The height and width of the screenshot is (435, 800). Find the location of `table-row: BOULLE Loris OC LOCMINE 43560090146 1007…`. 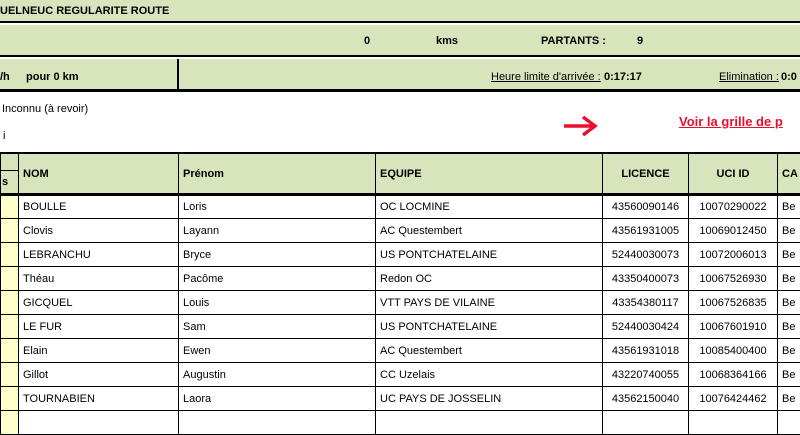

table-row: BOULLE Loris OC LOCMINE 43560090146 1007… is located at coordinates (400, 207).